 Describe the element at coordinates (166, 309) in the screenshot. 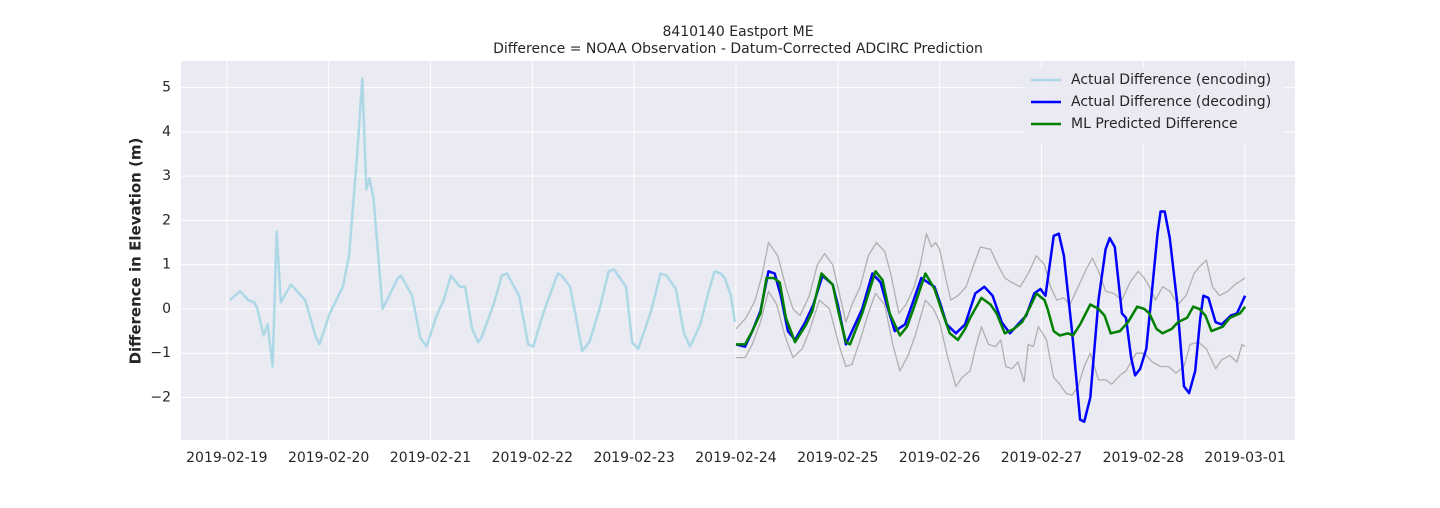

I see `y-tick-label: 0` at that location.